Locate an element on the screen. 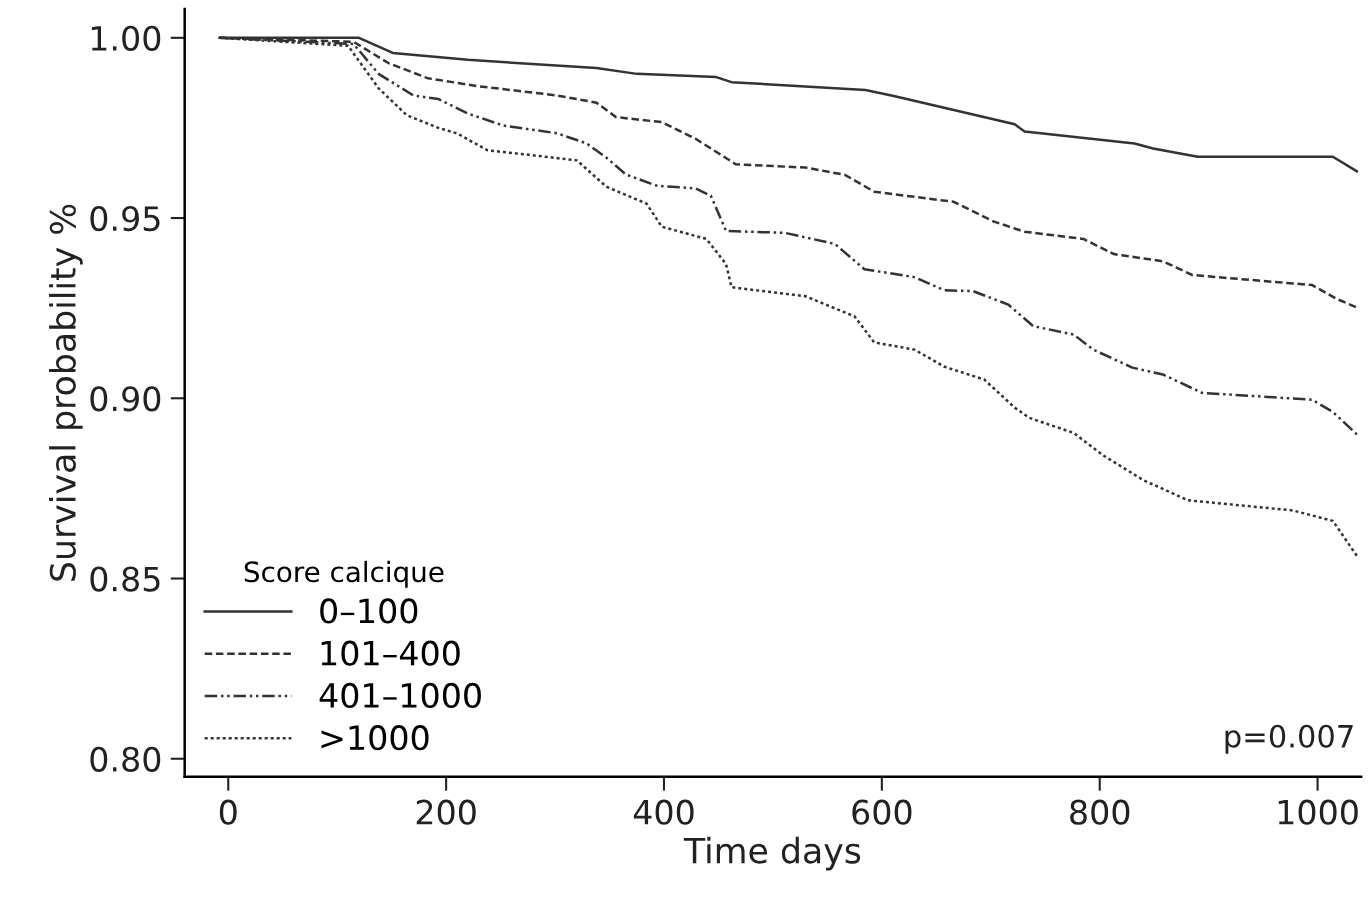  x-axis-title: Time days is located at coordinates (772, 853).